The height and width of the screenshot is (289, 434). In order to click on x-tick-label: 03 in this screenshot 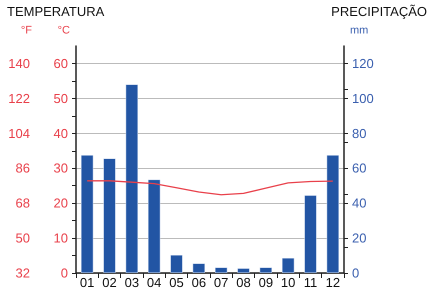, I will do `click(132, 282)`.